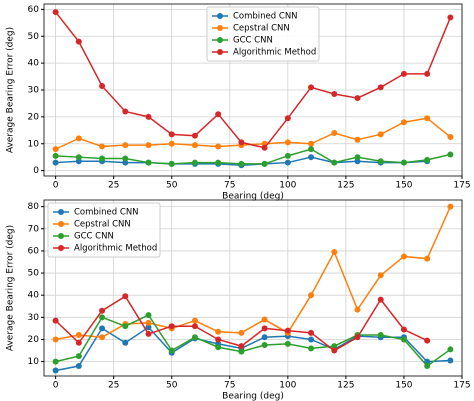 This screenshot has width=474, height=401. I want to click on x-tick-label: 175, so click(461, 186).